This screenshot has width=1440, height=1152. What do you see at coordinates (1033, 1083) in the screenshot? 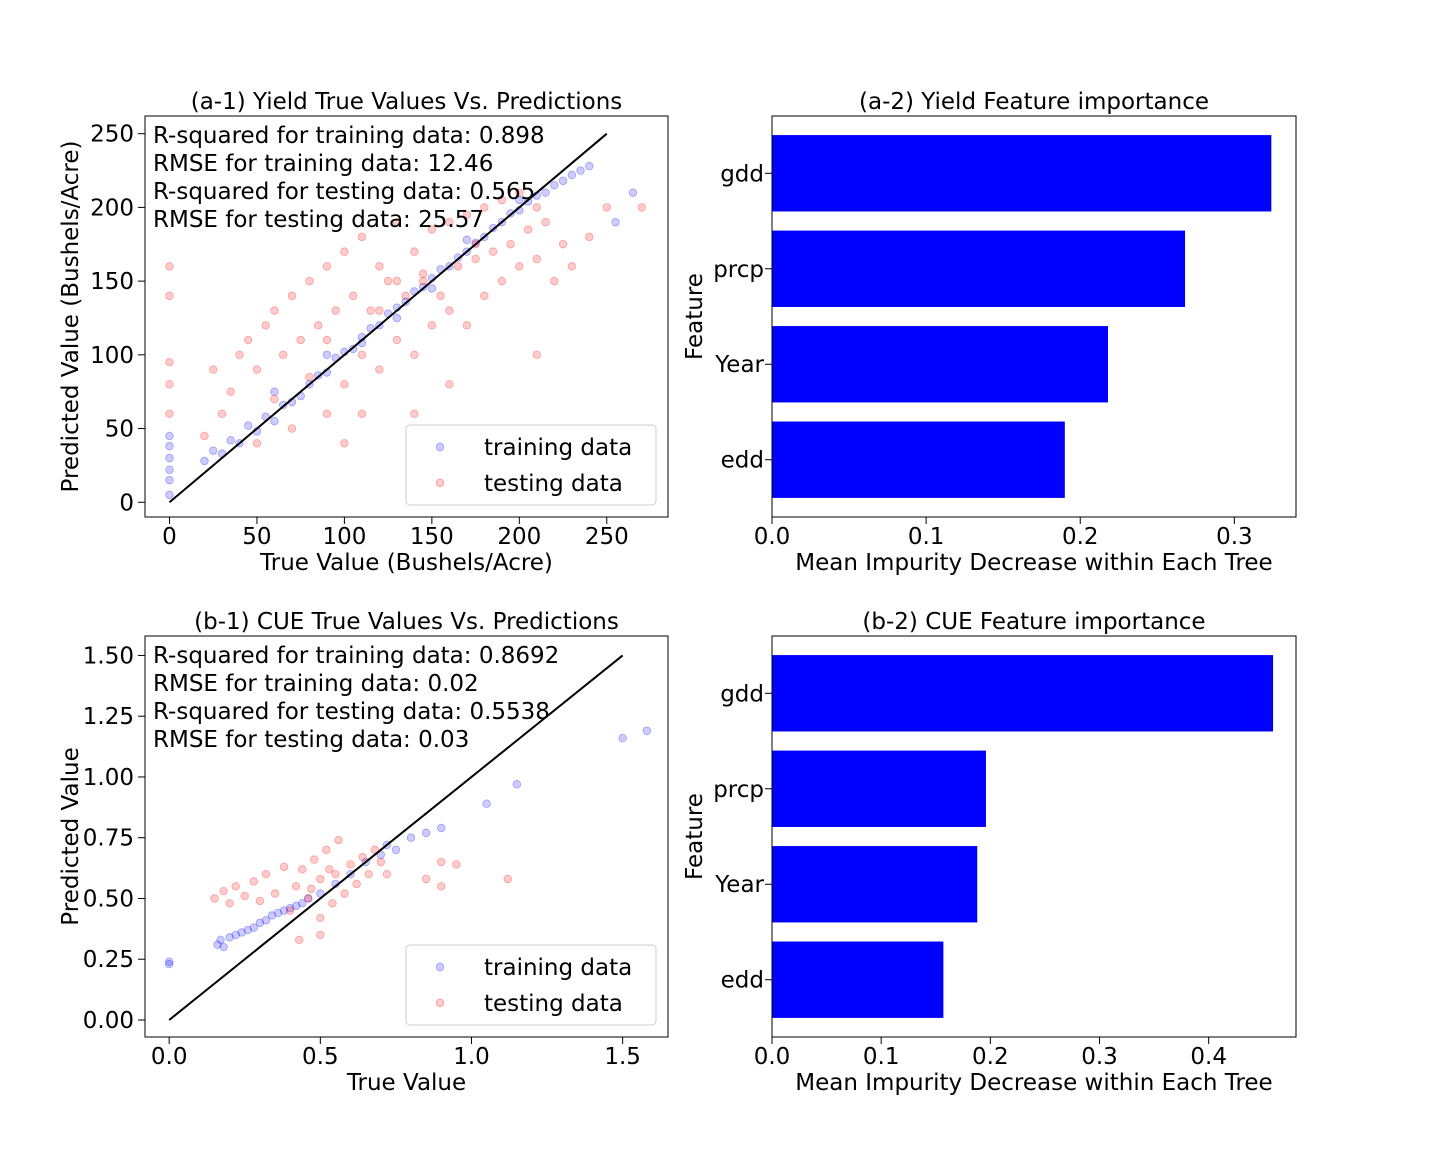
I see `x-axis-label: Mean Impurity Decrease within Each Tree` at bounding box center [1033, 1083].